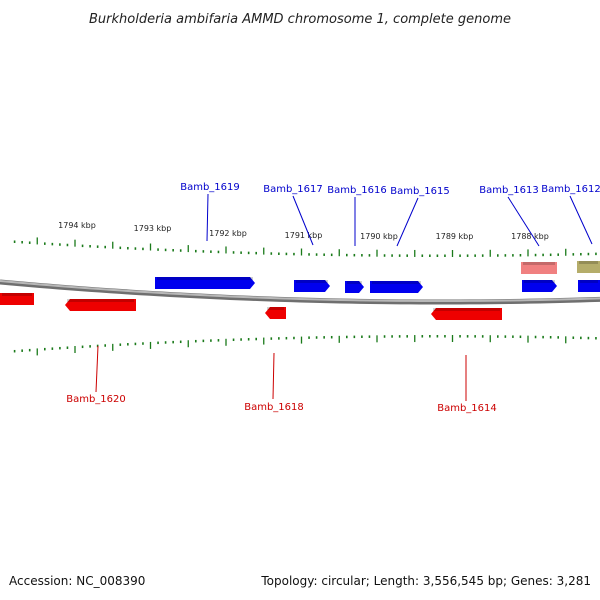 Image resolution: width=600 pixels, height=600 pixels. I want to click on scale-label: 1792 kbp, so click(228, 233).